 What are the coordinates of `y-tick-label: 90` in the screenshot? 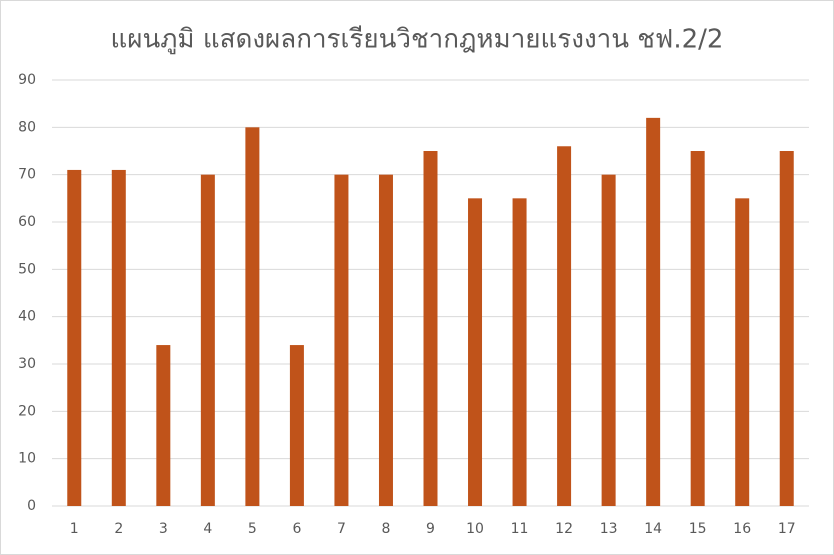 It's located at (27, 80).